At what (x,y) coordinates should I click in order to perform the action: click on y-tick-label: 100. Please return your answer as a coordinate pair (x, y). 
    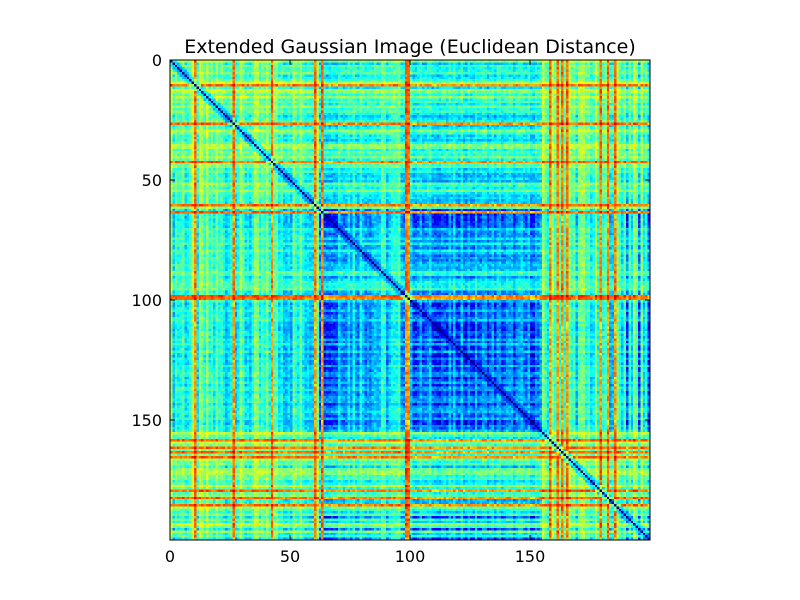
    Looking at the image, I should click on (146, 300).